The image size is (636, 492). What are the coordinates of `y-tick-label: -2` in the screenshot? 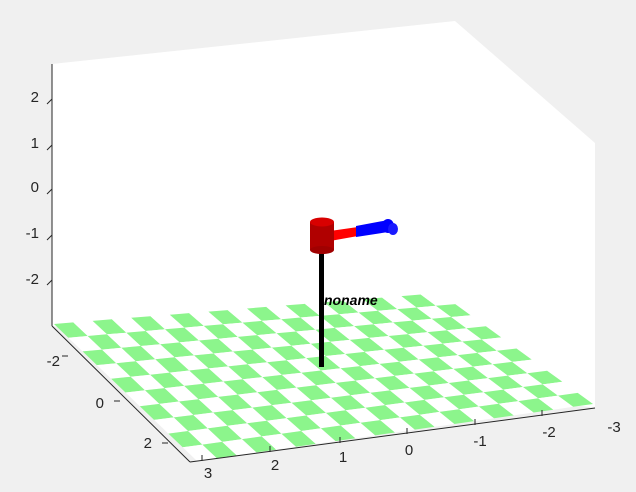 It's located at (53, 361).